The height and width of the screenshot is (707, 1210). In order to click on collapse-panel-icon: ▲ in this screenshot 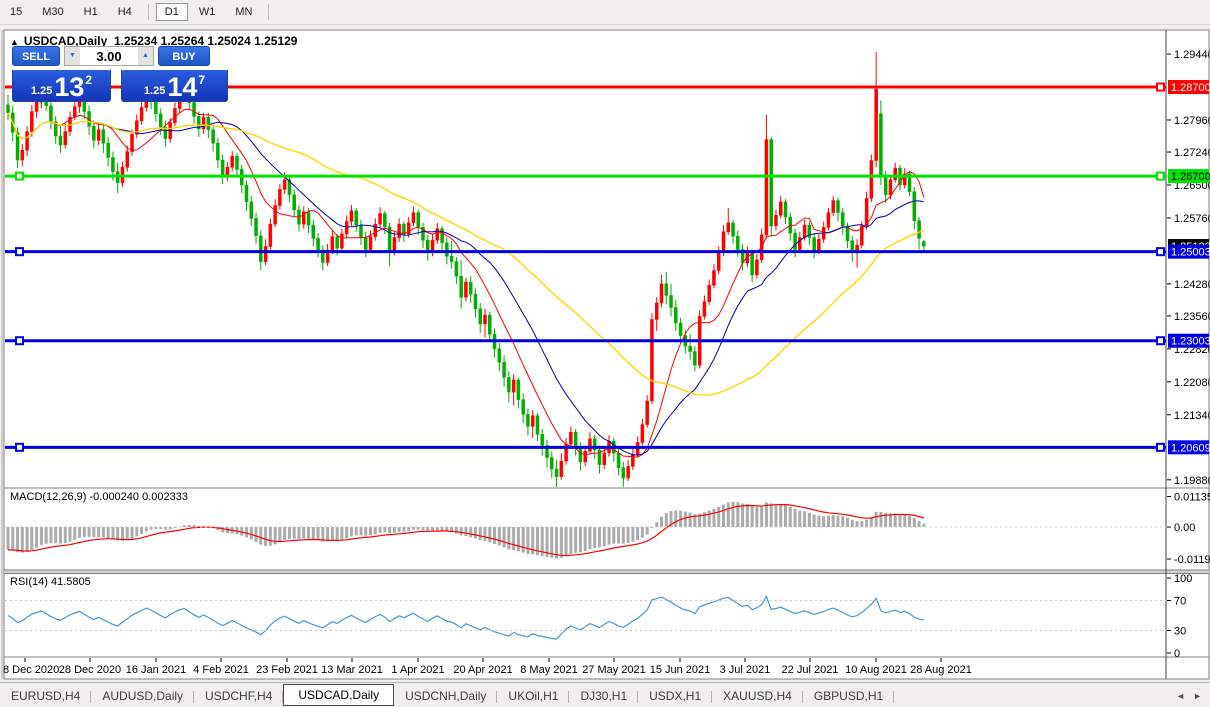, I will do `click(14, 42)`.